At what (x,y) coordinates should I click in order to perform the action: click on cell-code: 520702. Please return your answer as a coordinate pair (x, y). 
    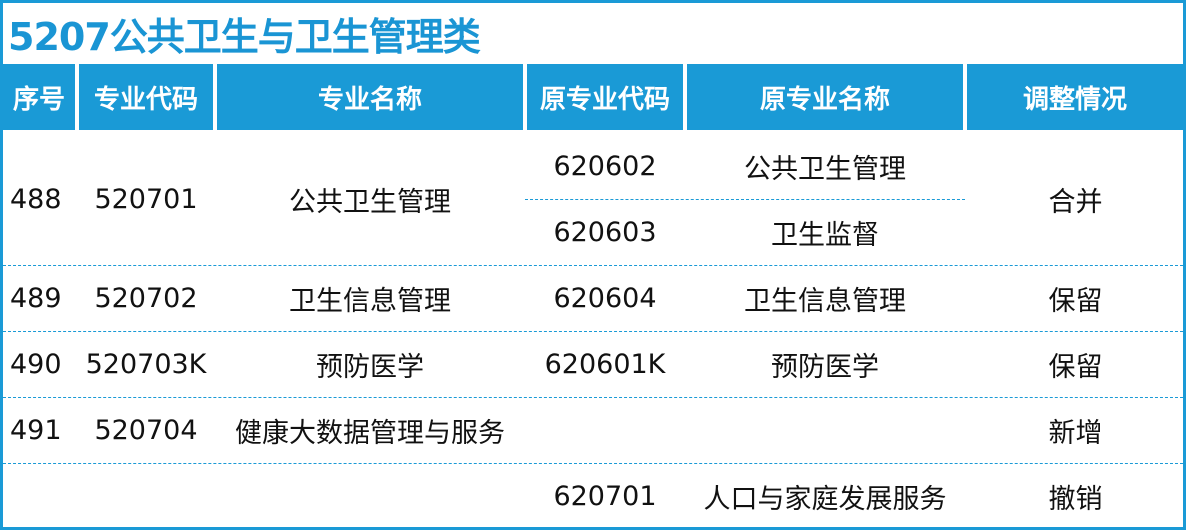
    Looking at the image, I should click on (146, 298).